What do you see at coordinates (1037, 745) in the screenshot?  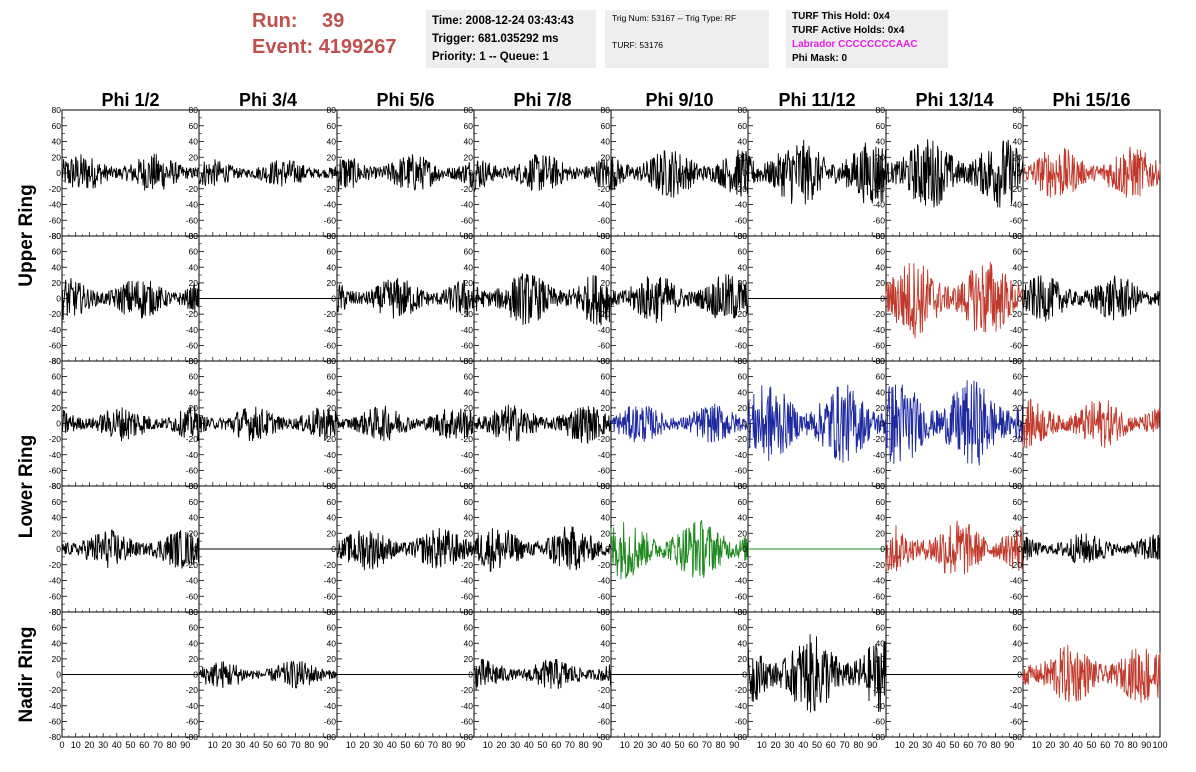 I see `x-tick-label: 10` at bounding box center [1037, 745].